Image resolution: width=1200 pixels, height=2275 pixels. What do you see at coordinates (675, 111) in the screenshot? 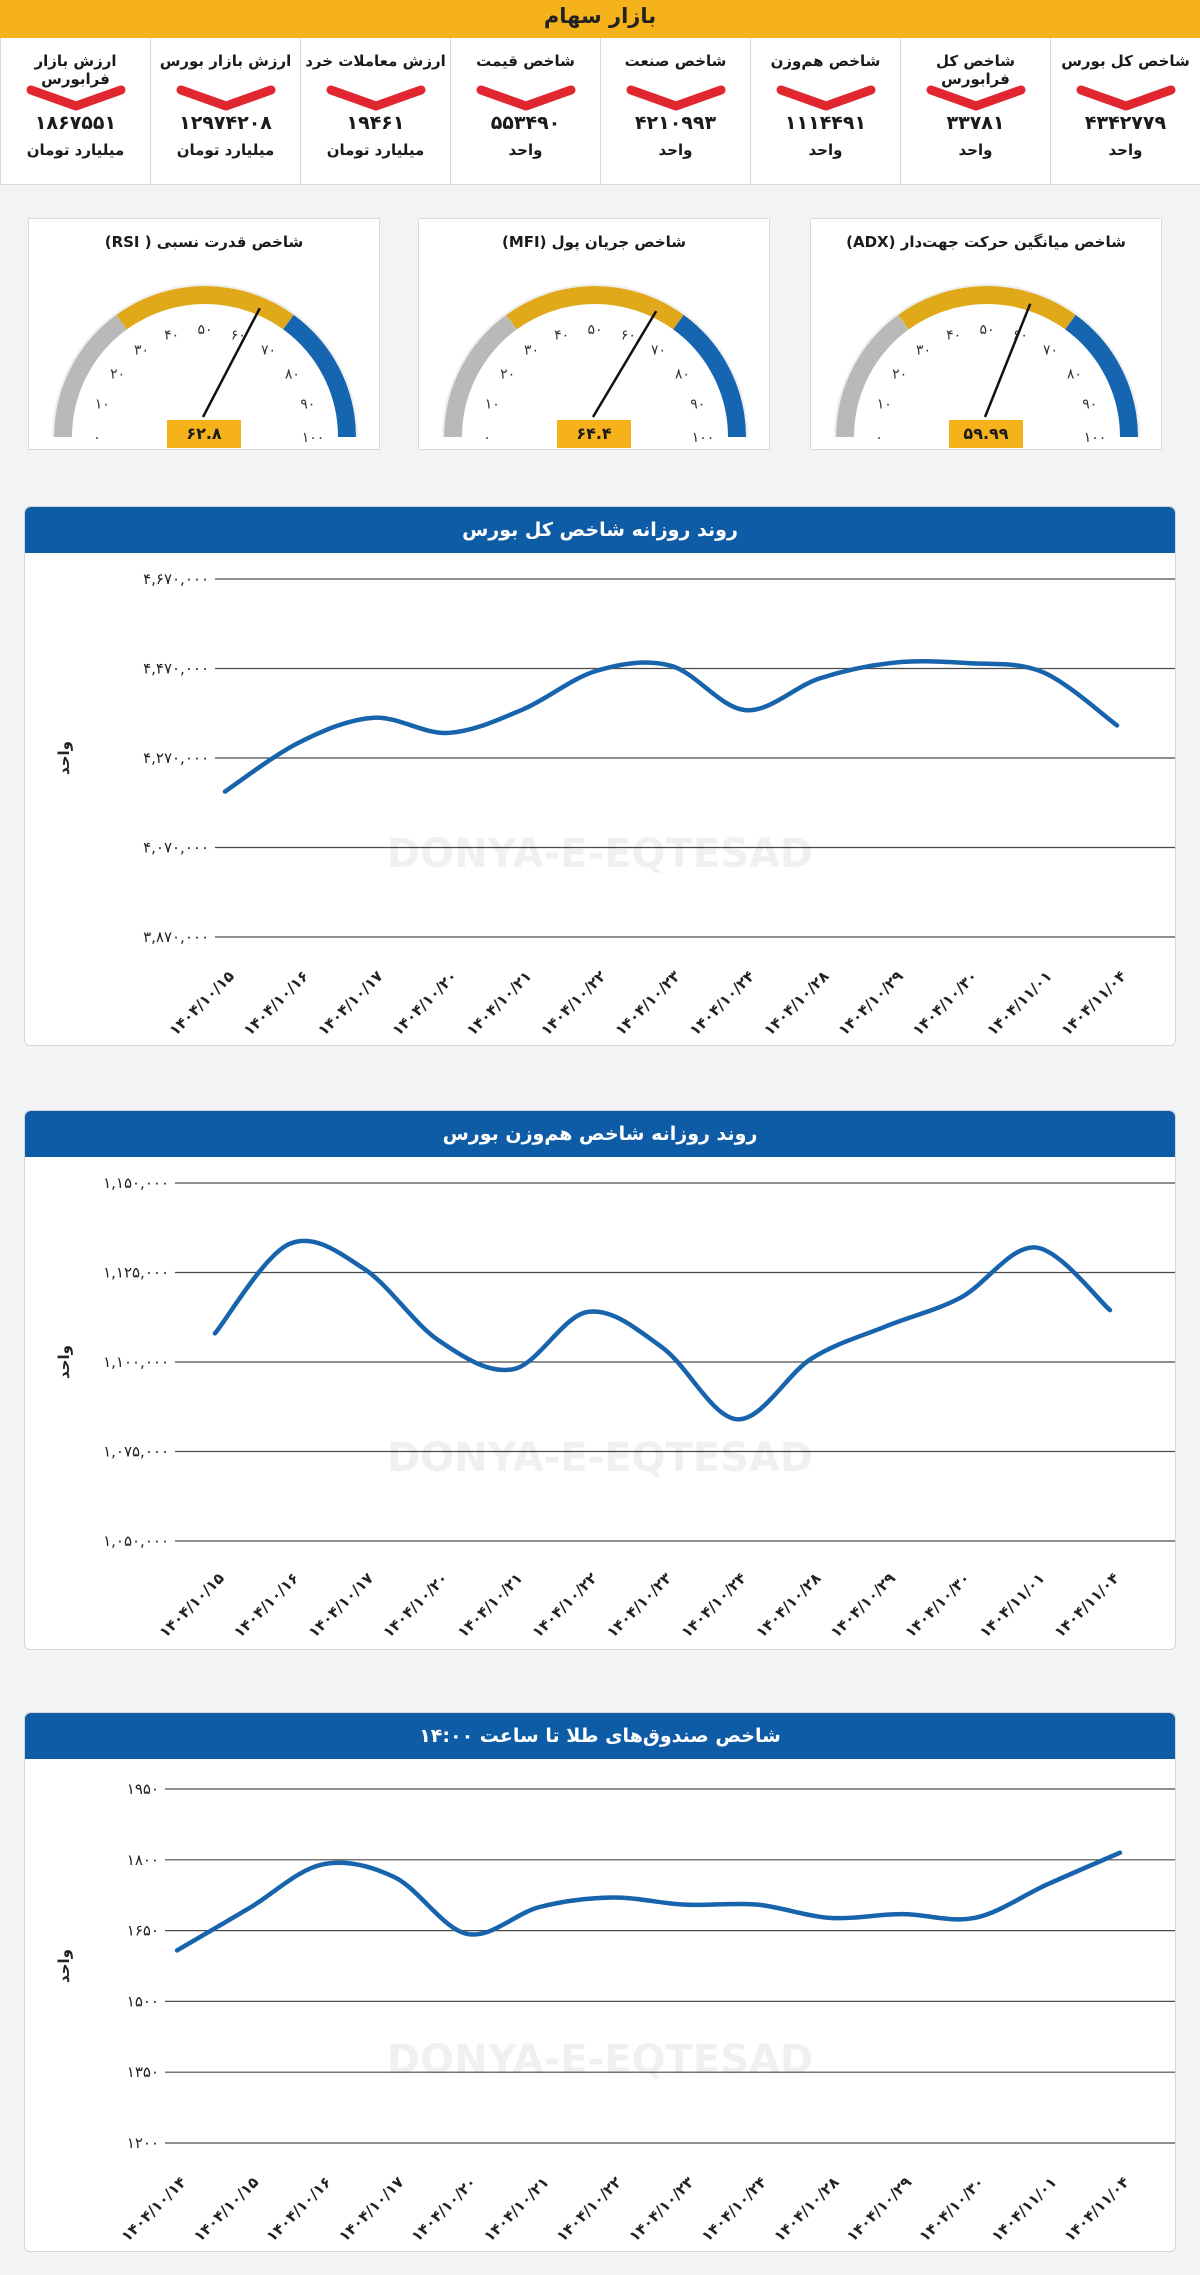
I see `stat-cell: شاخص صنعت ۴۲۱۰۹۹۳ واحد` at bounding box center [675, 111].